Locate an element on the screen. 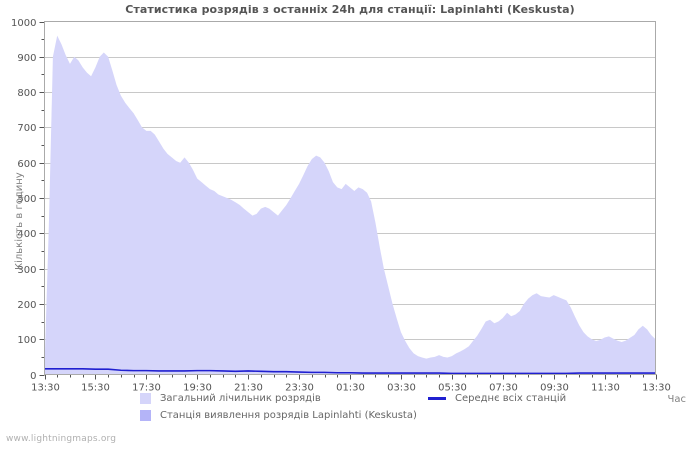 Image resolution: width=700 pixels, height=450 pixels. svg-text: 11:30 is located at coordinates (605, 388).